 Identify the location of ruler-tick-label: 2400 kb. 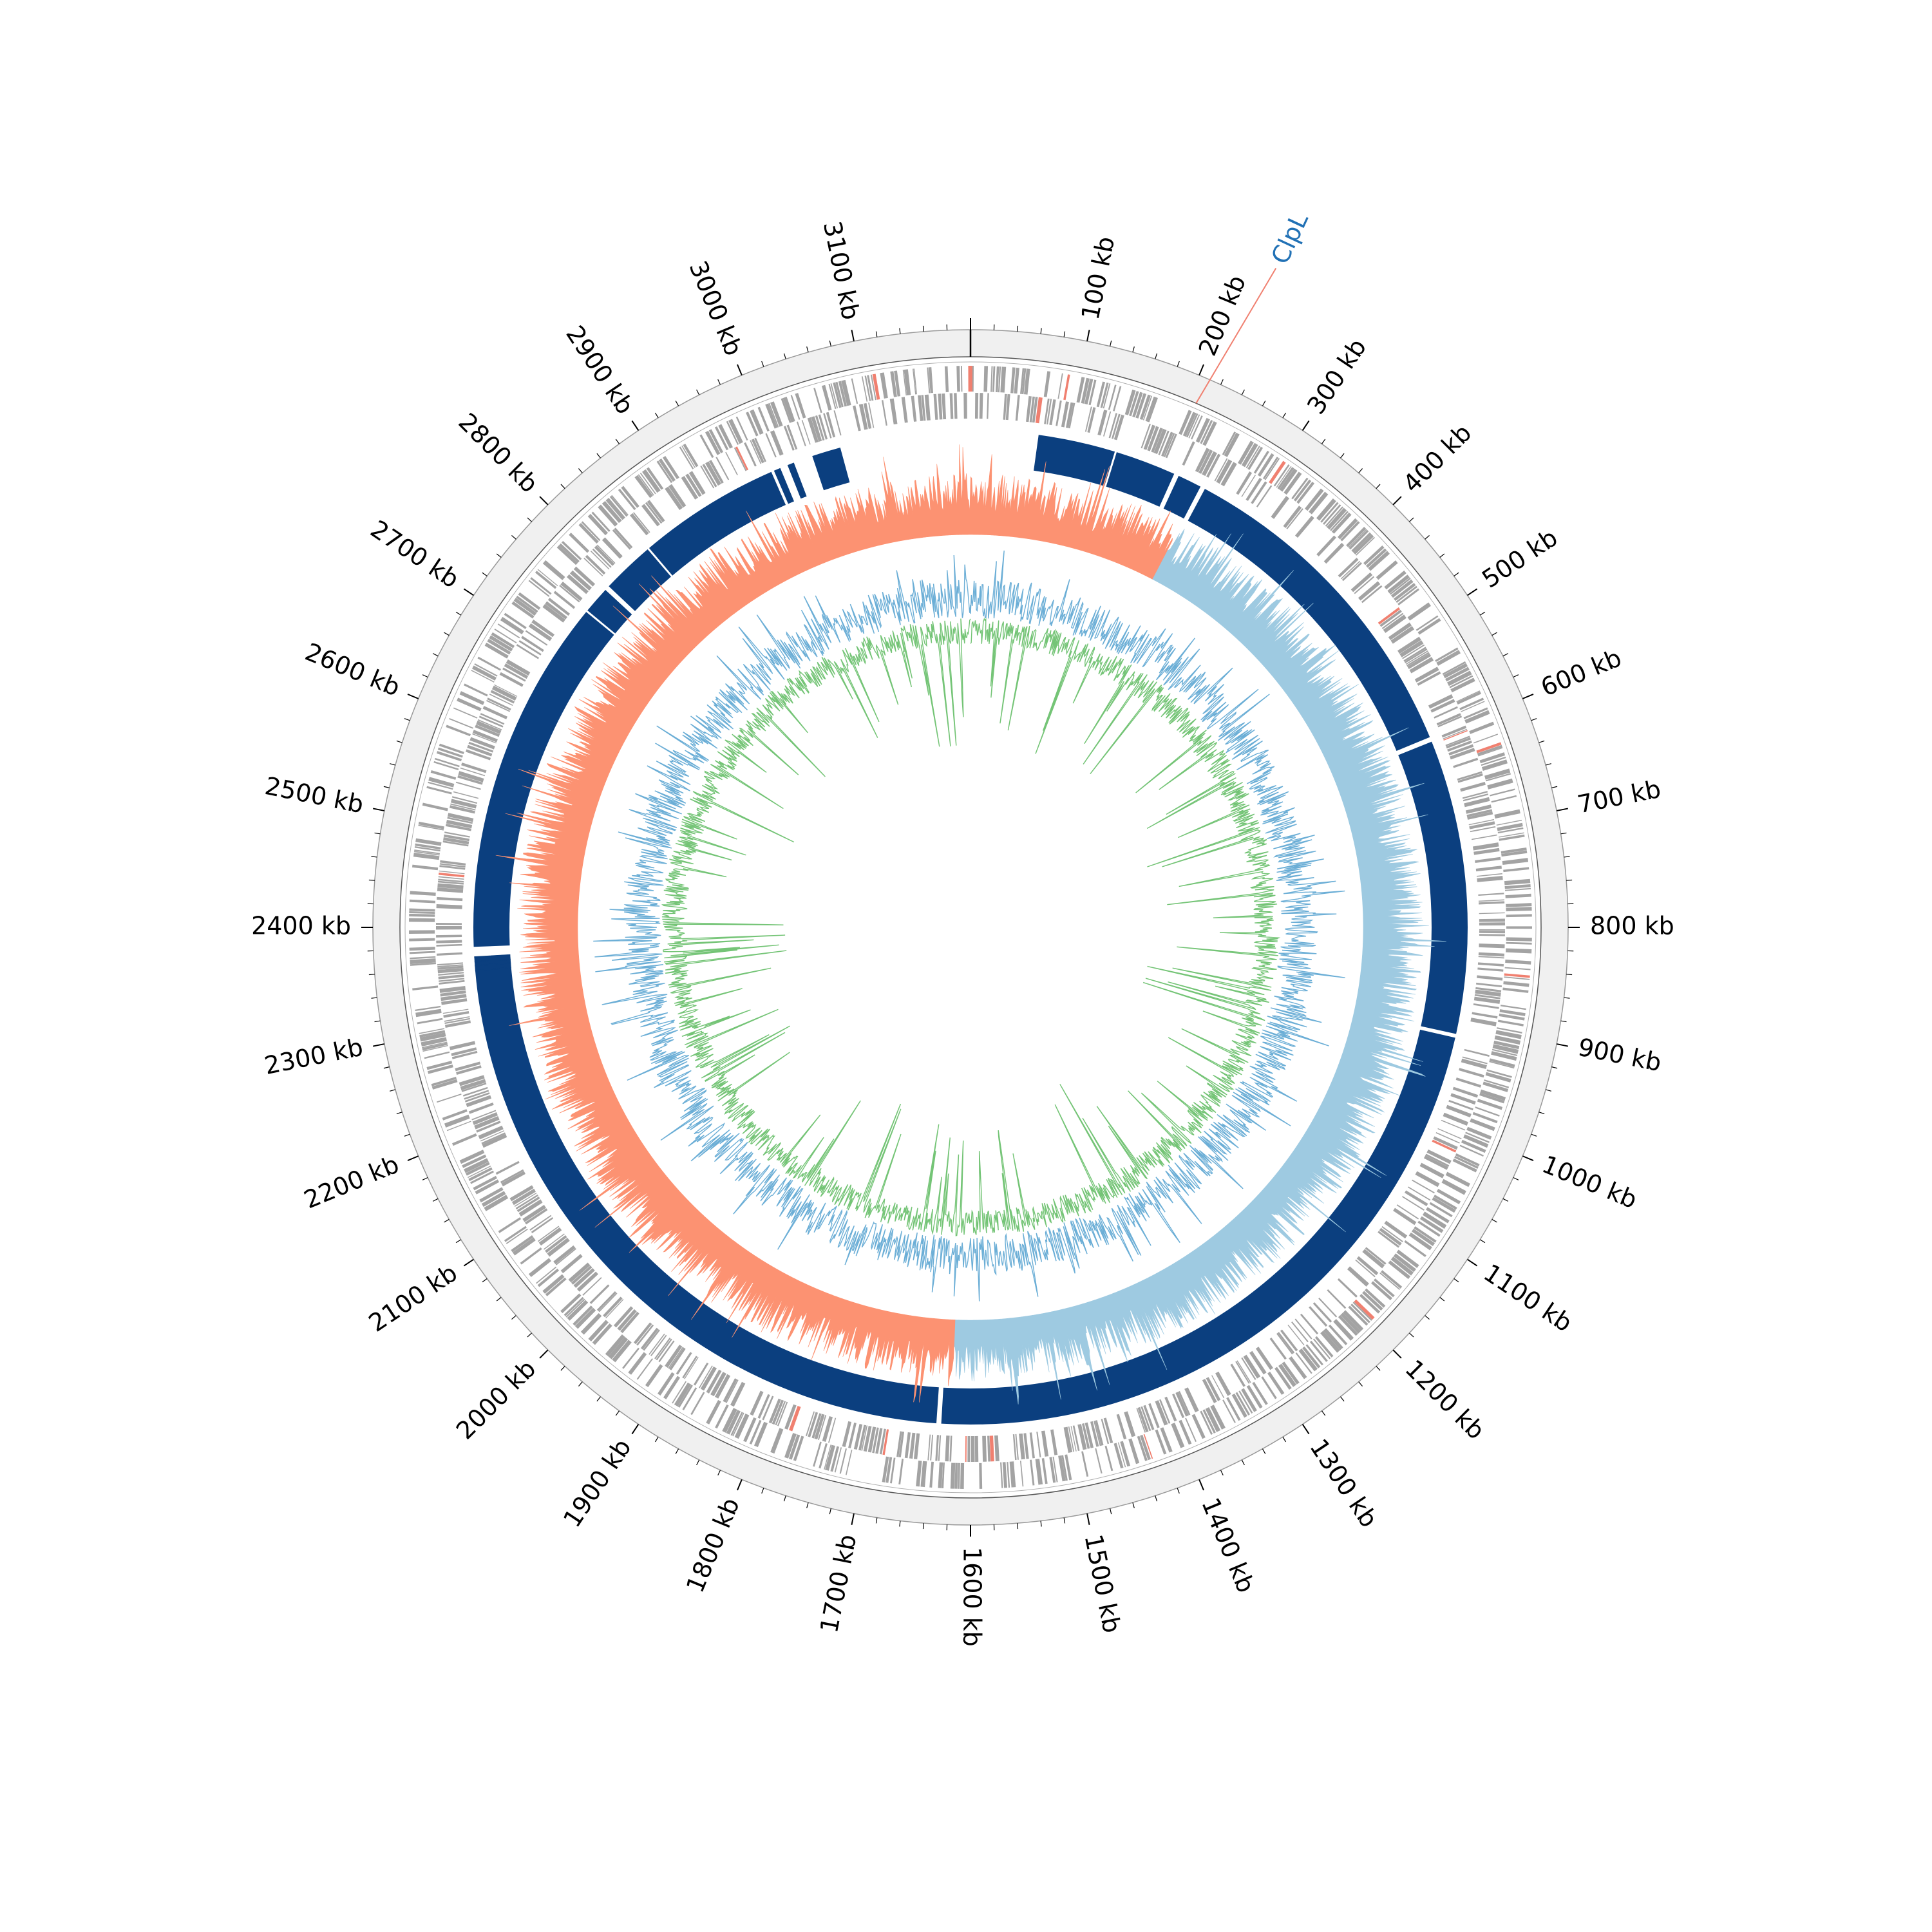
(301, 926).